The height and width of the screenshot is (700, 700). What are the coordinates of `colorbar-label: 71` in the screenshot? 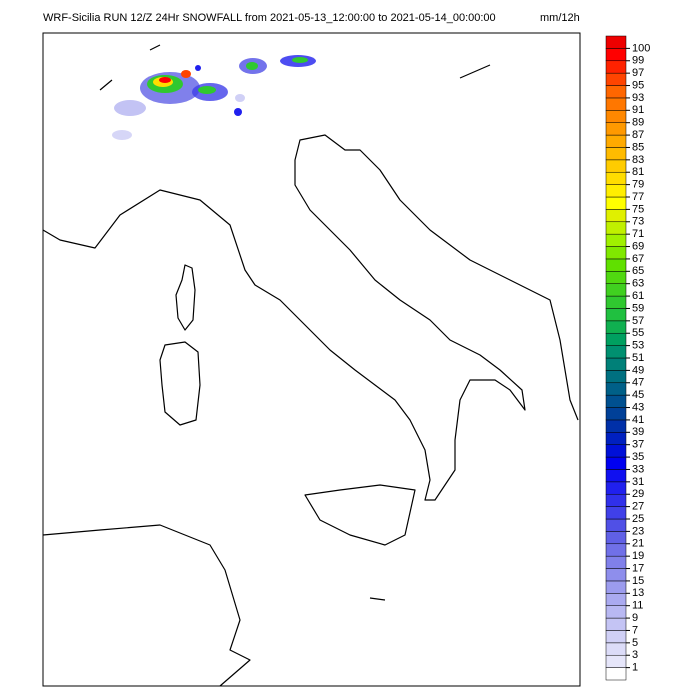 It's located at (638, 234).